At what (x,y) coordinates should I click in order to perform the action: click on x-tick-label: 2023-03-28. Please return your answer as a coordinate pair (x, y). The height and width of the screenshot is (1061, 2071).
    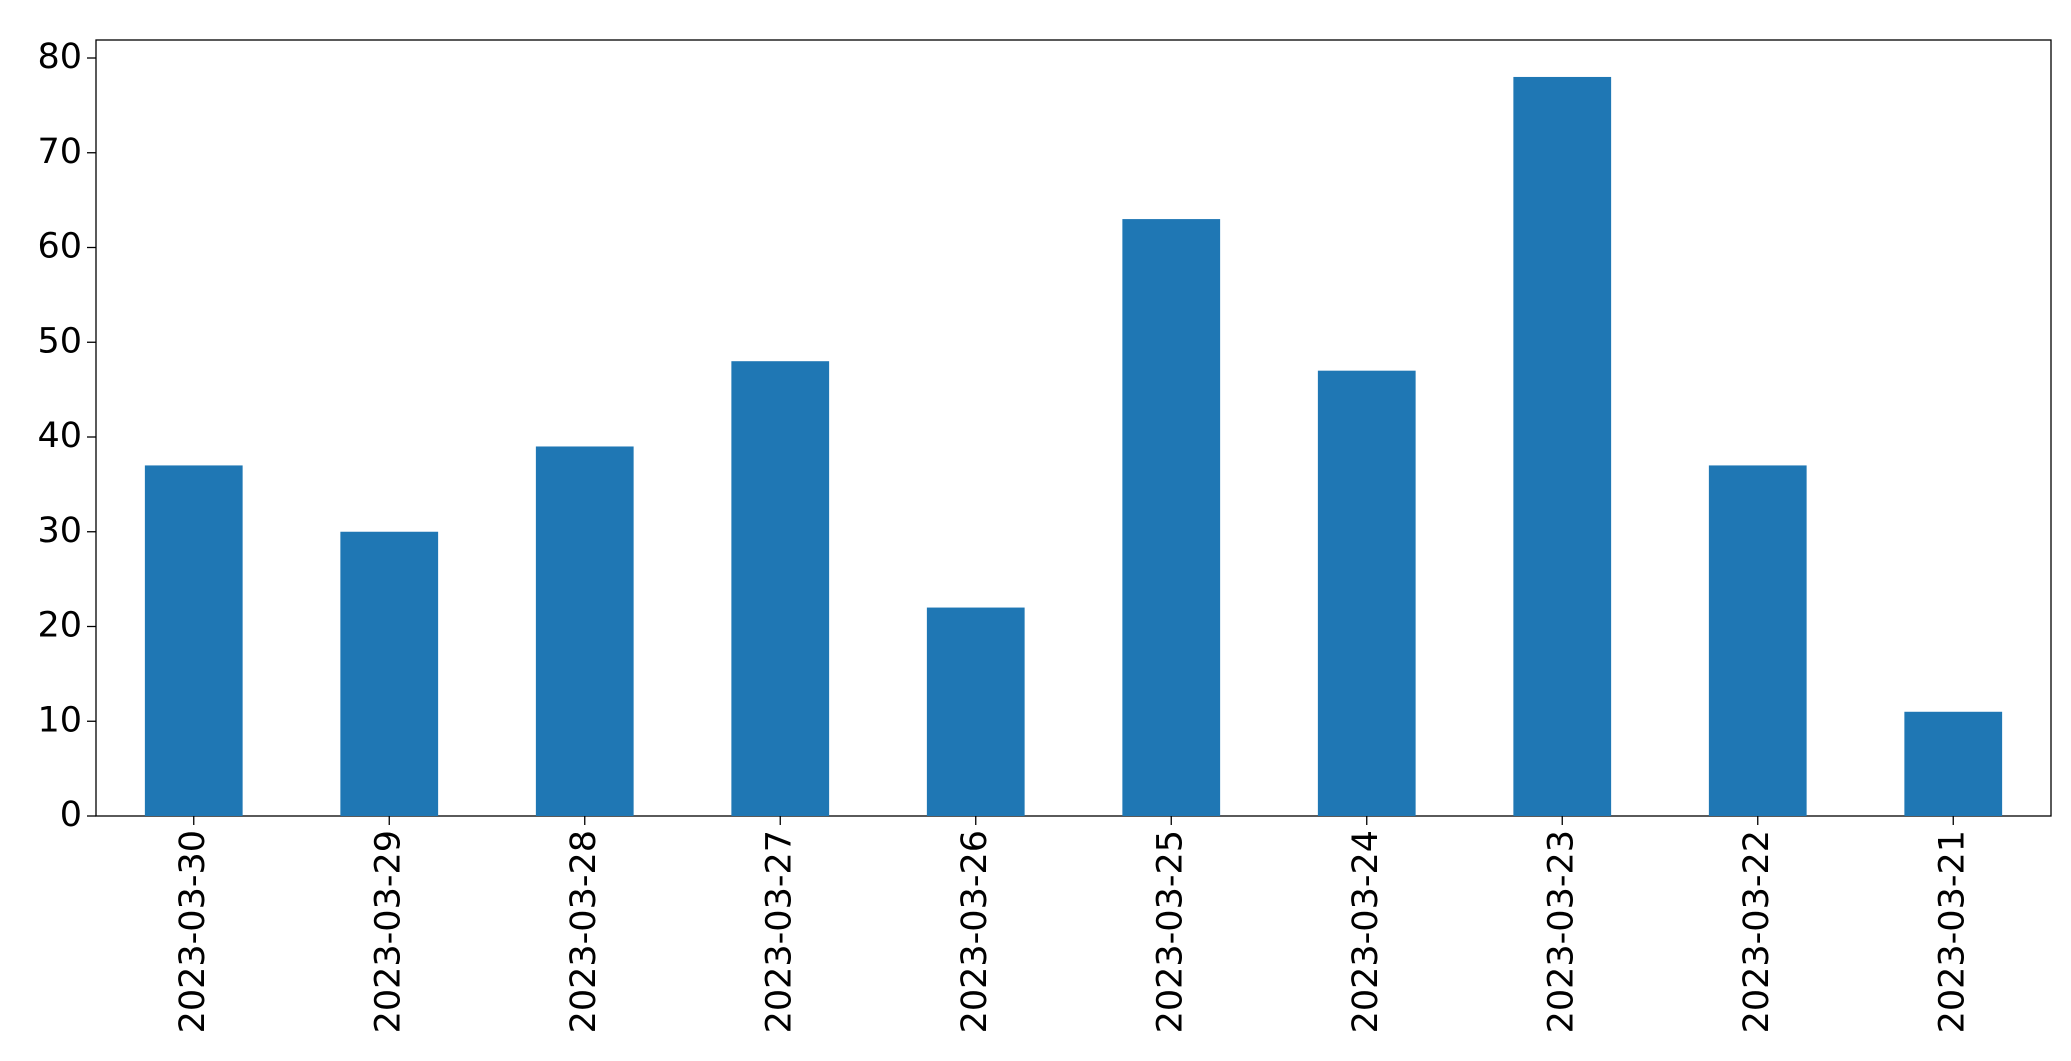
    Looking at the image, I should click on (584, 931).